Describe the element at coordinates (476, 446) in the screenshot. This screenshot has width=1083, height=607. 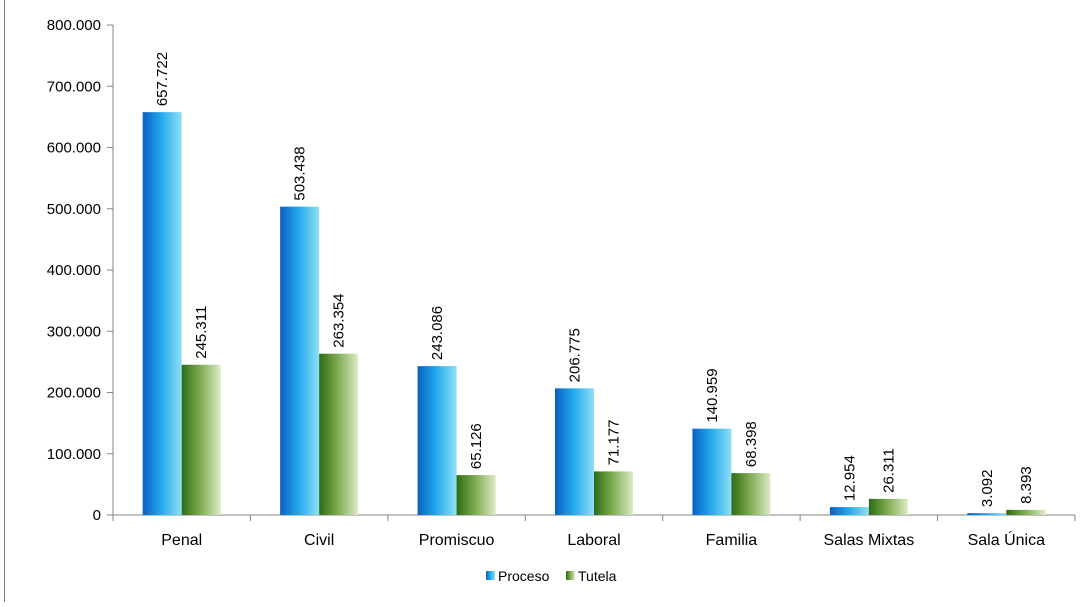
I see `data-label-tutela: 65.126` at that location.